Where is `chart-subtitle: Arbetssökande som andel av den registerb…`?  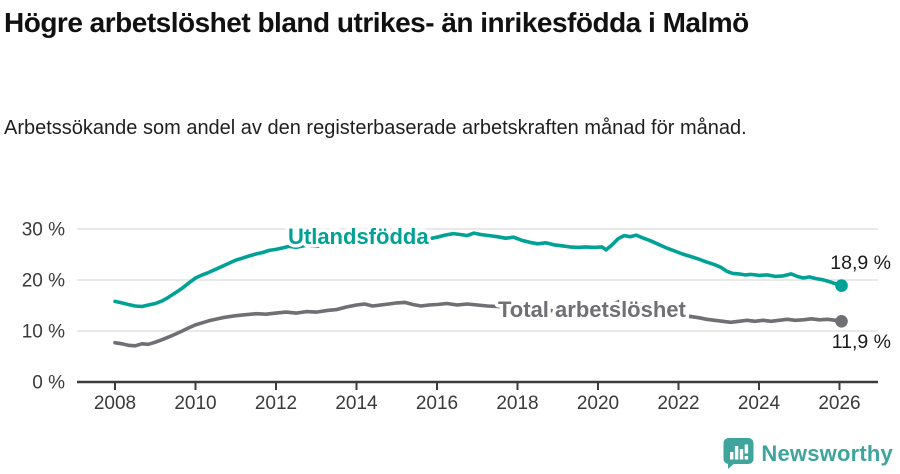
chart-subtitle: Arbetssökande som andel av den registerb… is located at coordinates (375, 128).